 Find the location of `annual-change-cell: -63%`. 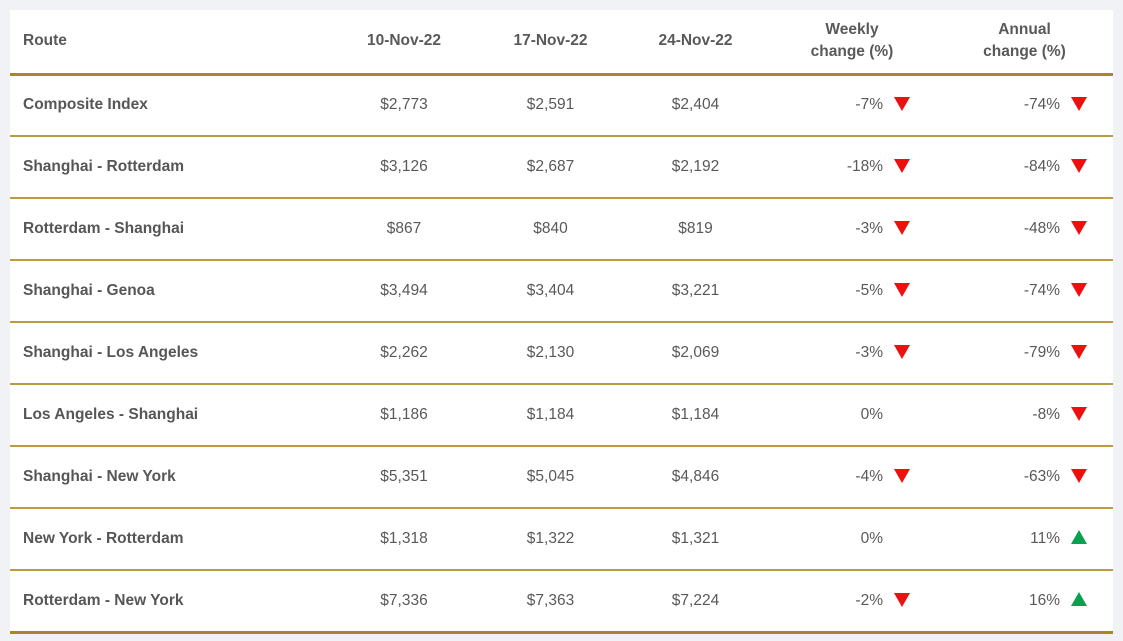

annual-change-cell: -63% is located at coordinates (1024, 477).